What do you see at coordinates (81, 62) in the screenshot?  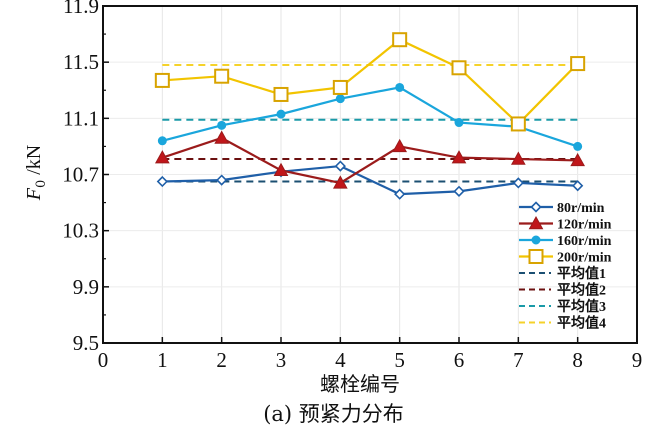 I see `y-tick-label: 11.5` at bounding box center [81, 62].